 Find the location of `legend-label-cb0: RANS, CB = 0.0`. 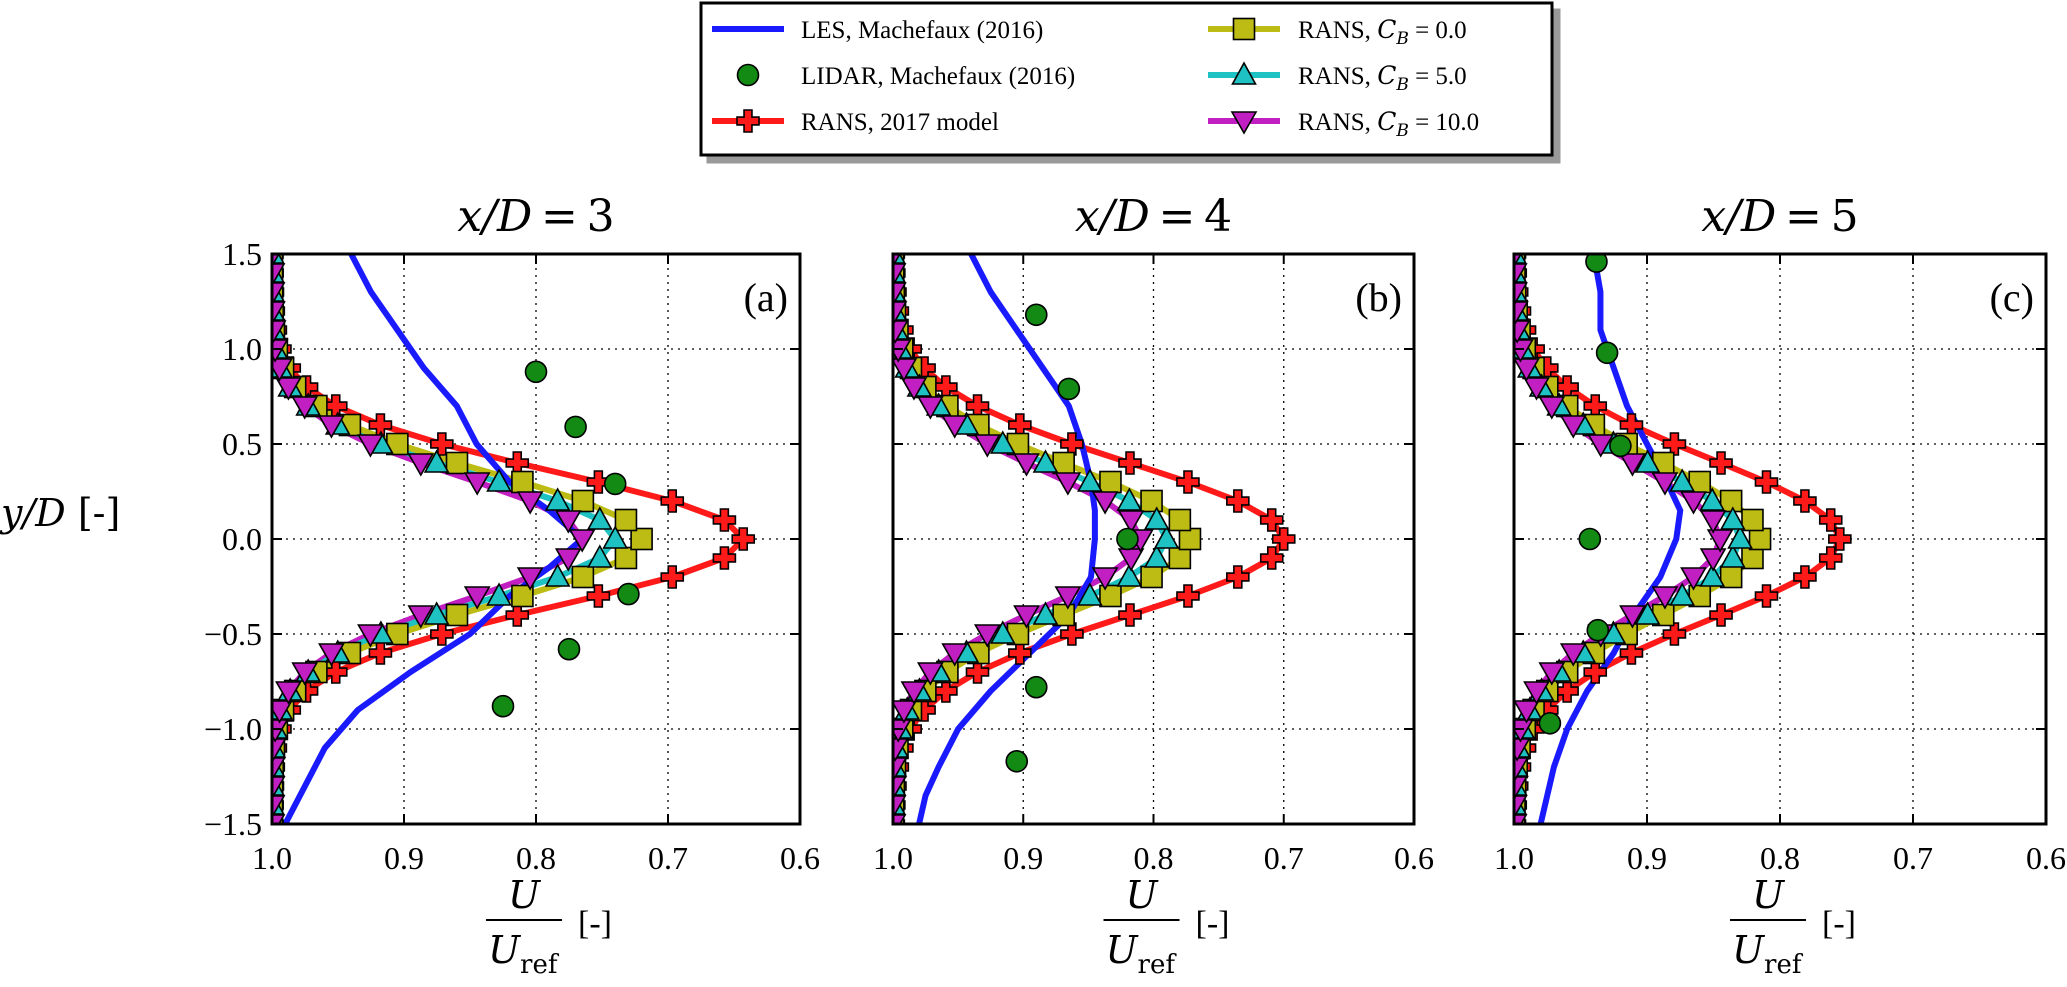

legend-label-cb0: RANS, CB = 0.0 is located at coordinates (1382, 32).